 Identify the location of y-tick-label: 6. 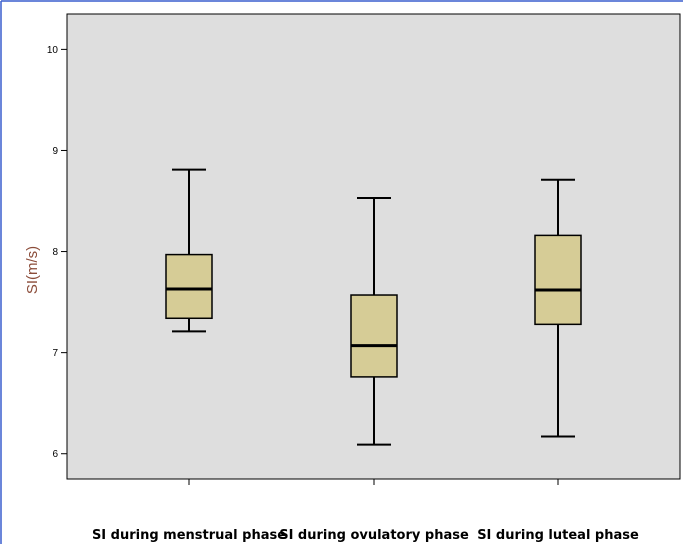
(55, 454).